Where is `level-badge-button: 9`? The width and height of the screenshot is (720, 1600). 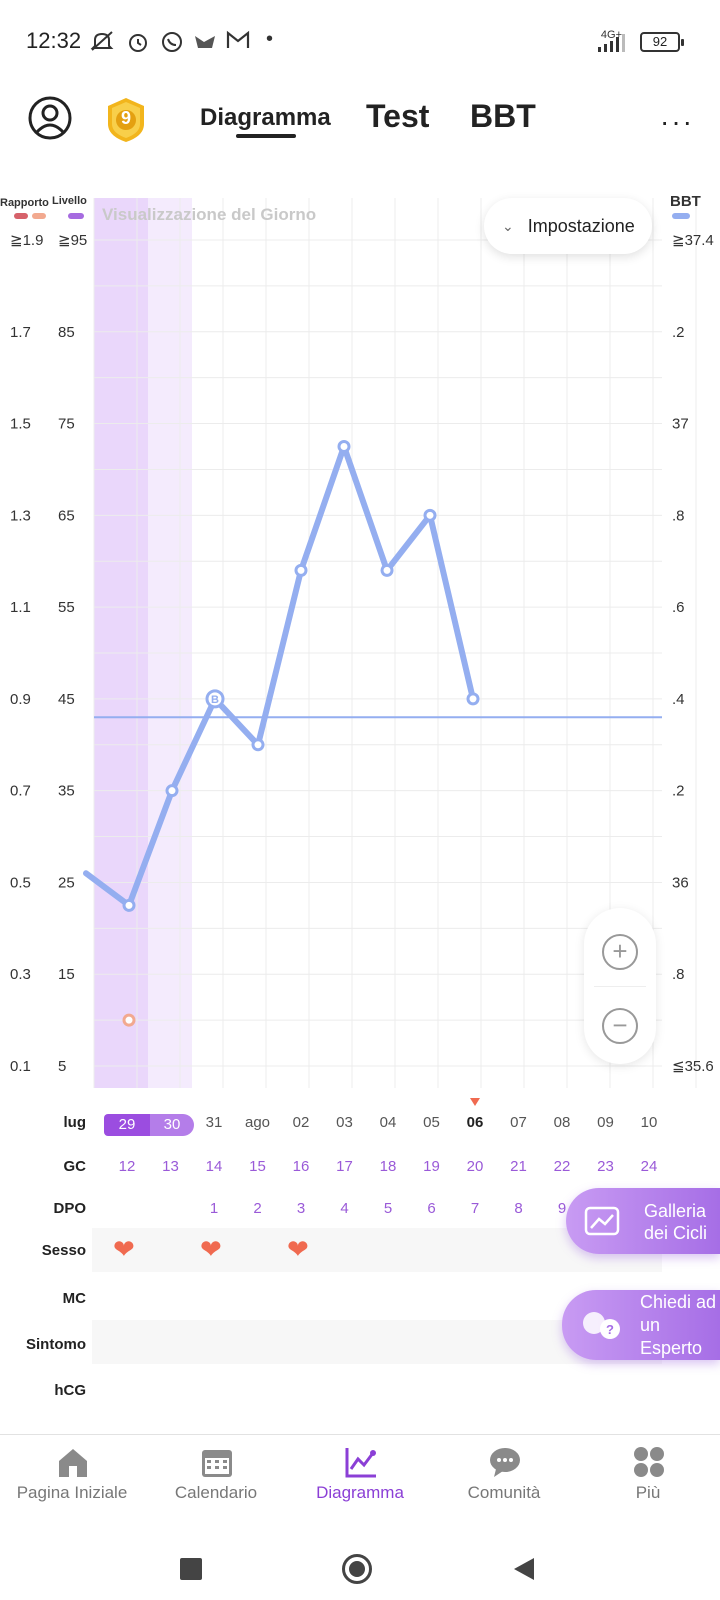
level-badge-button: 9 is located at coordinates (126, 120).